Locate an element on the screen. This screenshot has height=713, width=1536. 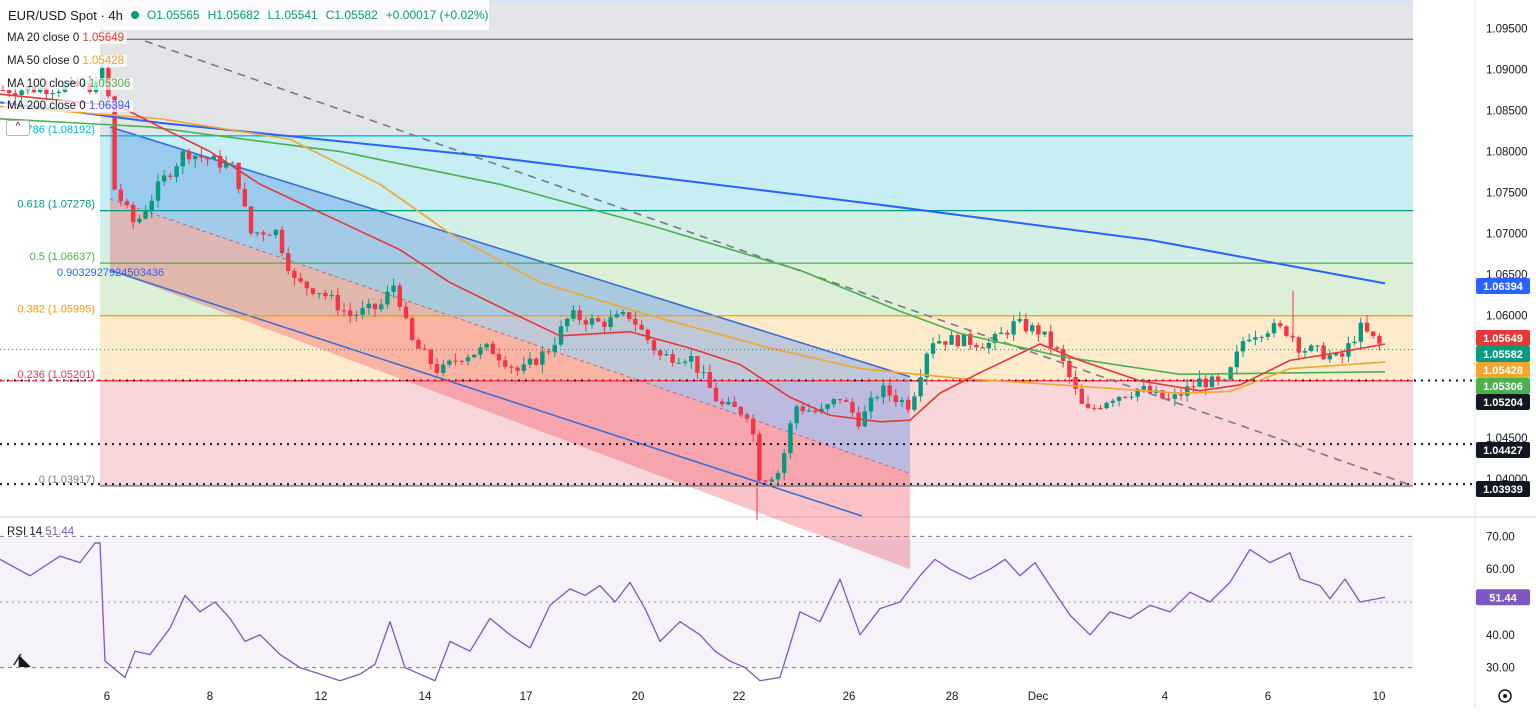
ohlc-open: O1.05565 is located at coordinates (173, 15).